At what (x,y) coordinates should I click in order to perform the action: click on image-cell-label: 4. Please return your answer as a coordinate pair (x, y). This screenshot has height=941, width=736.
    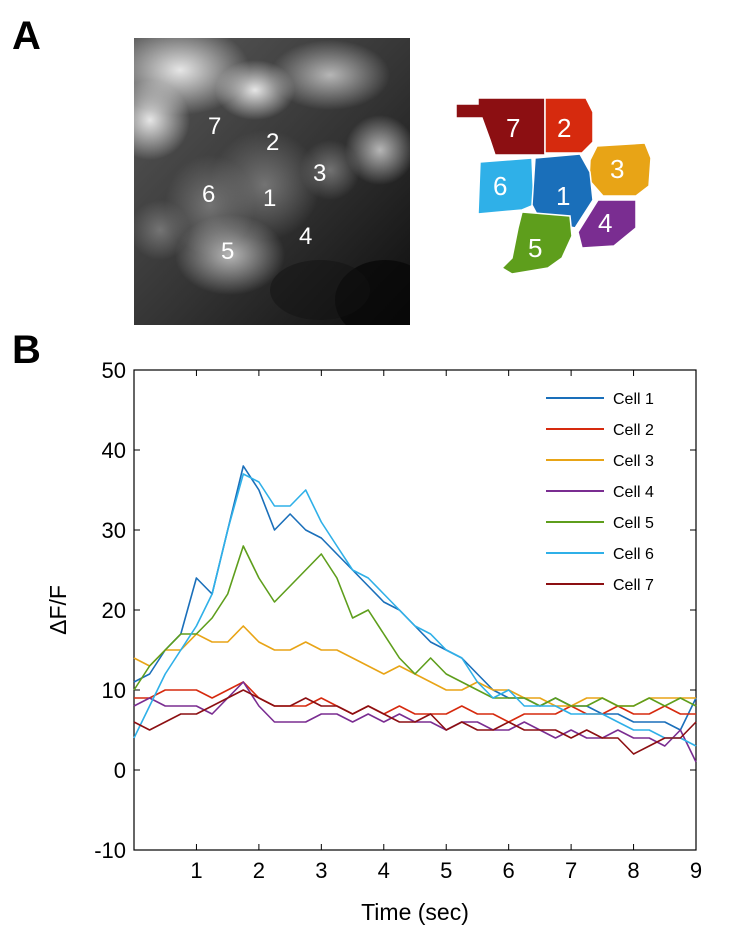
    Looking at the image, I should click on (305, 236).